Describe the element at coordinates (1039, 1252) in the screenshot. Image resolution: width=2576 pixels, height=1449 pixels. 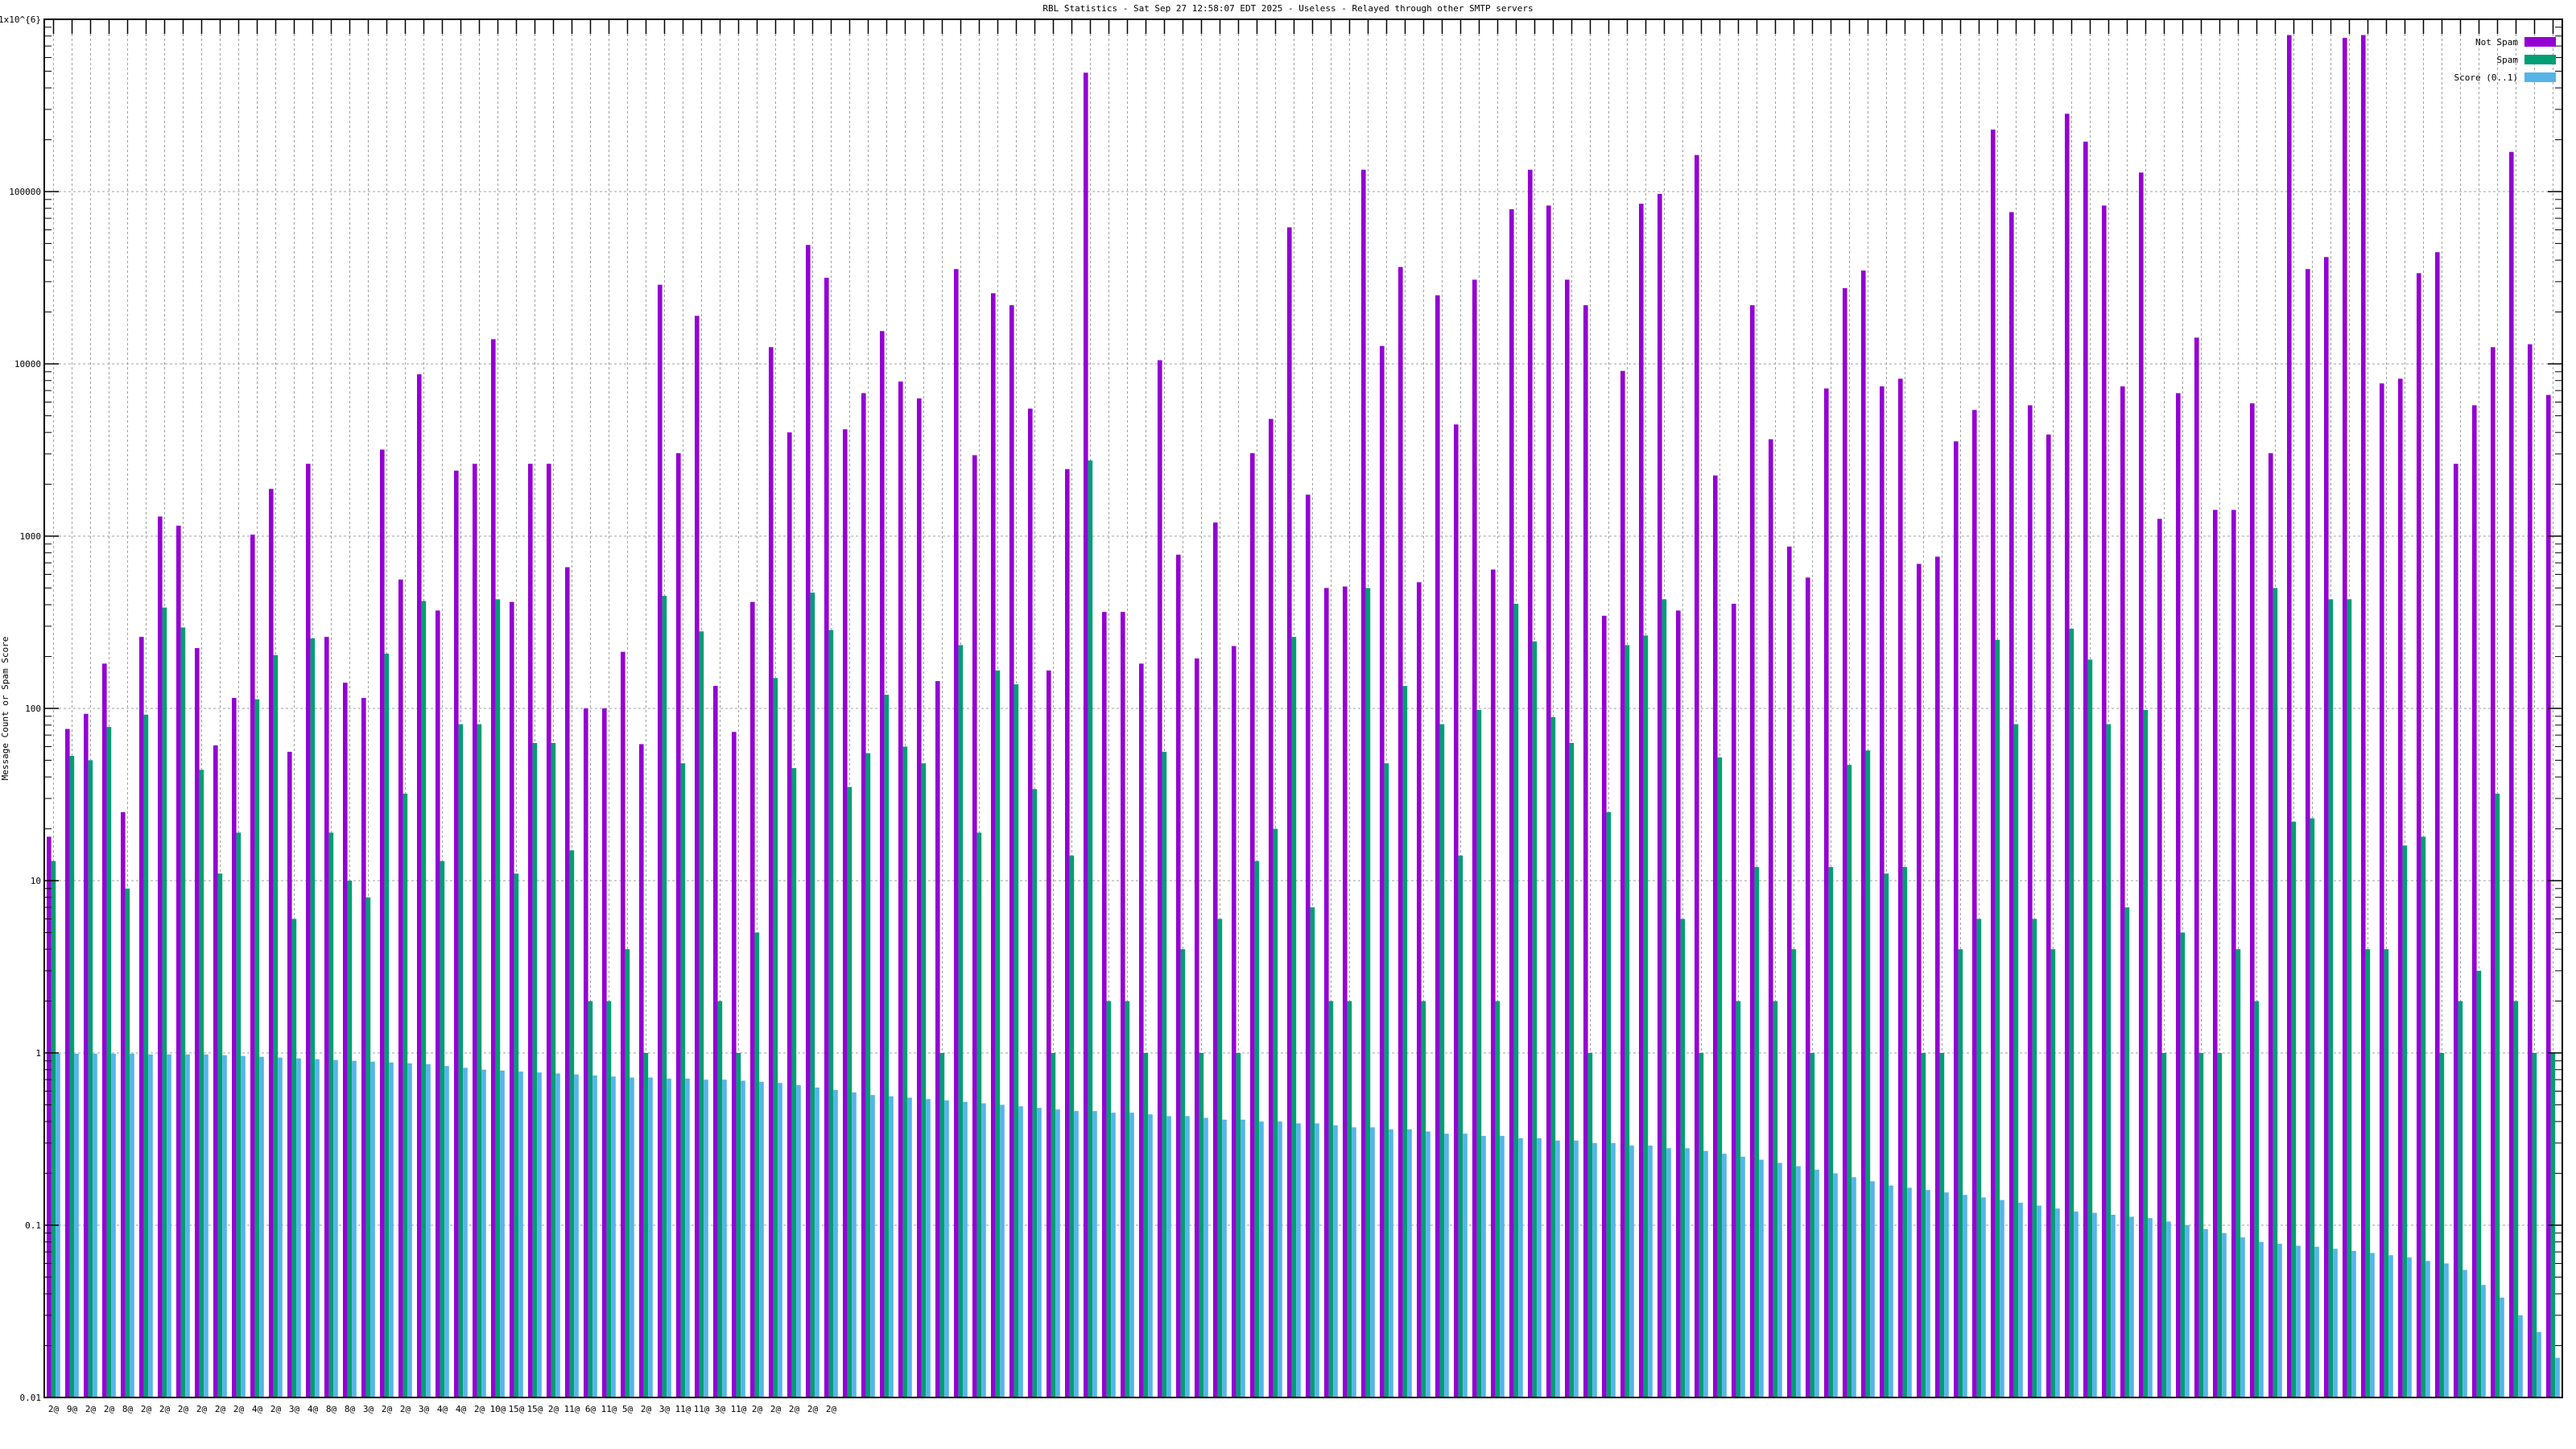
I see `bar-score--53` at that location.